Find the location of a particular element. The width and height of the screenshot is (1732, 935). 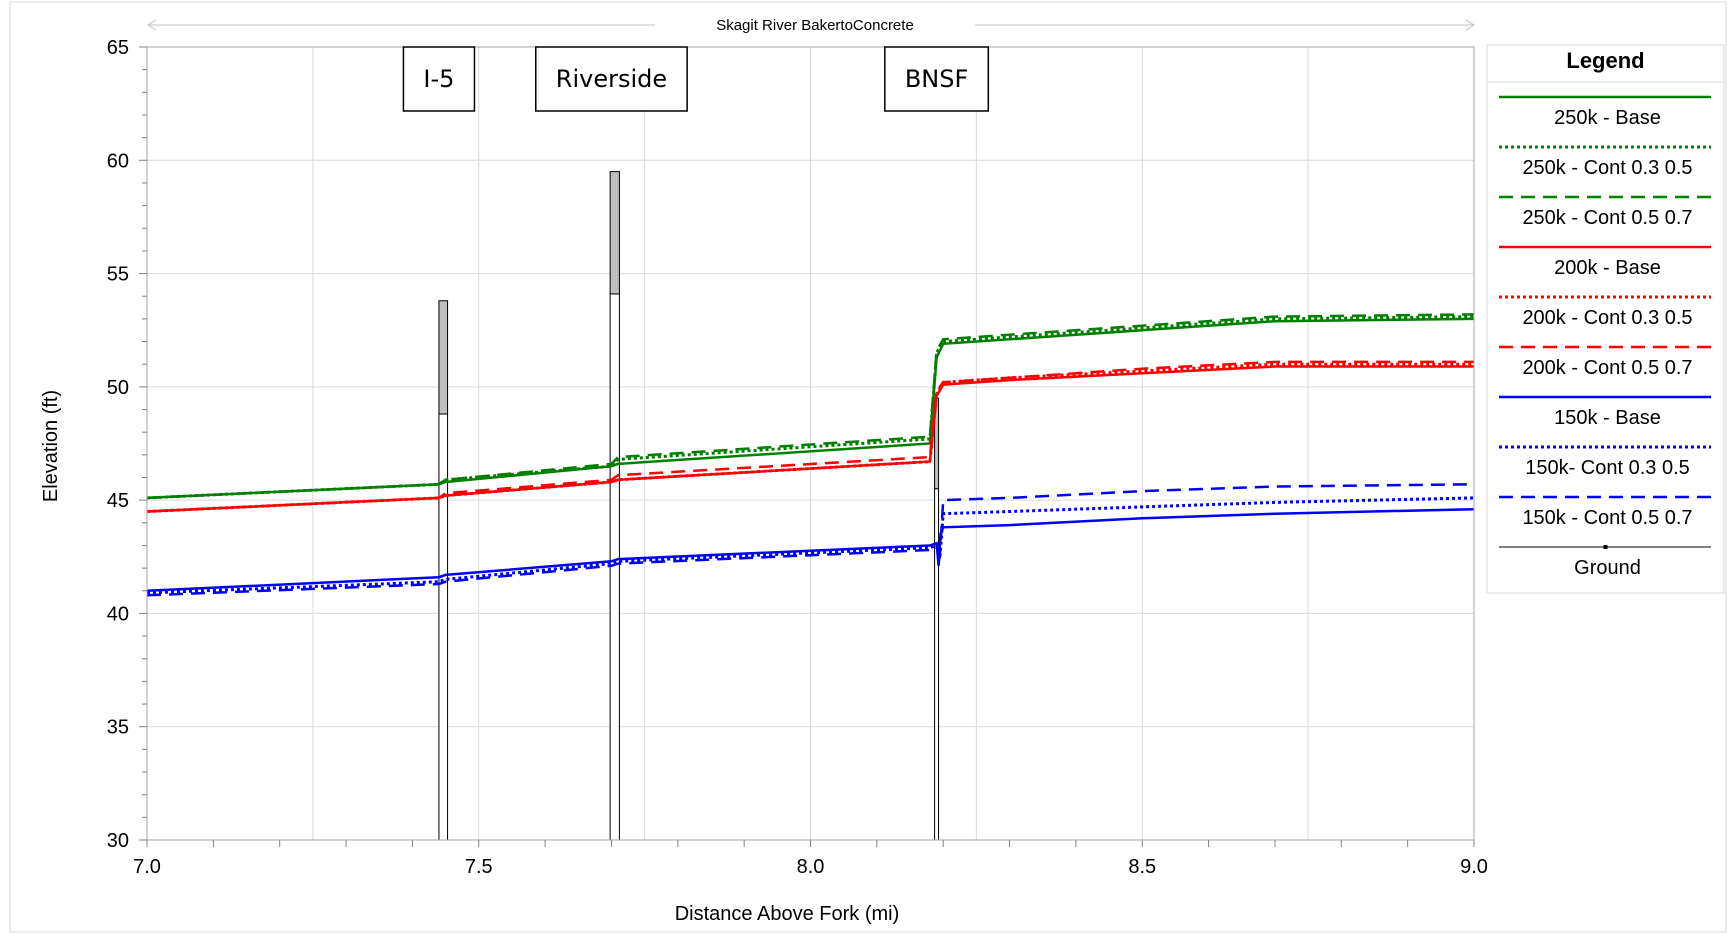

reach-indicator: Skagit River BakertoConcrete is located at coordinates (811, 25).